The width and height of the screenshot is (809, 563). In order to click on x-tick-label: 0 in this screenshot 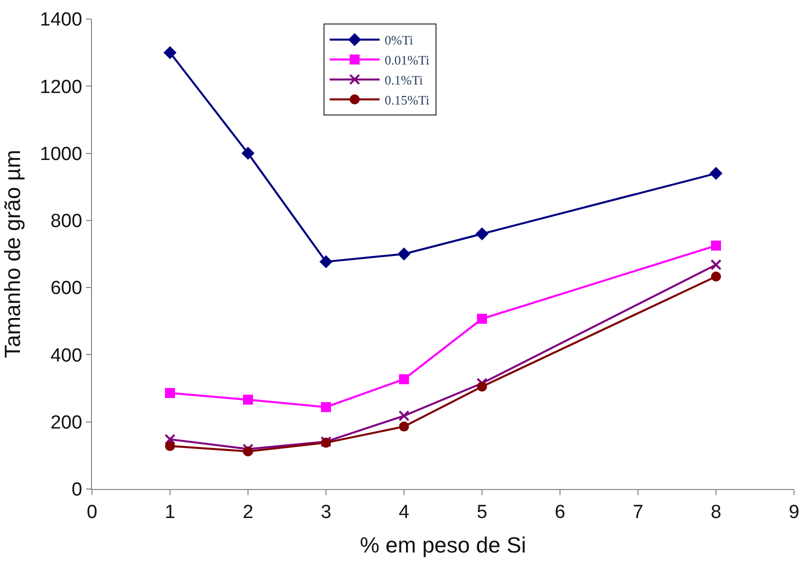, I will do `click(92, 512)`.